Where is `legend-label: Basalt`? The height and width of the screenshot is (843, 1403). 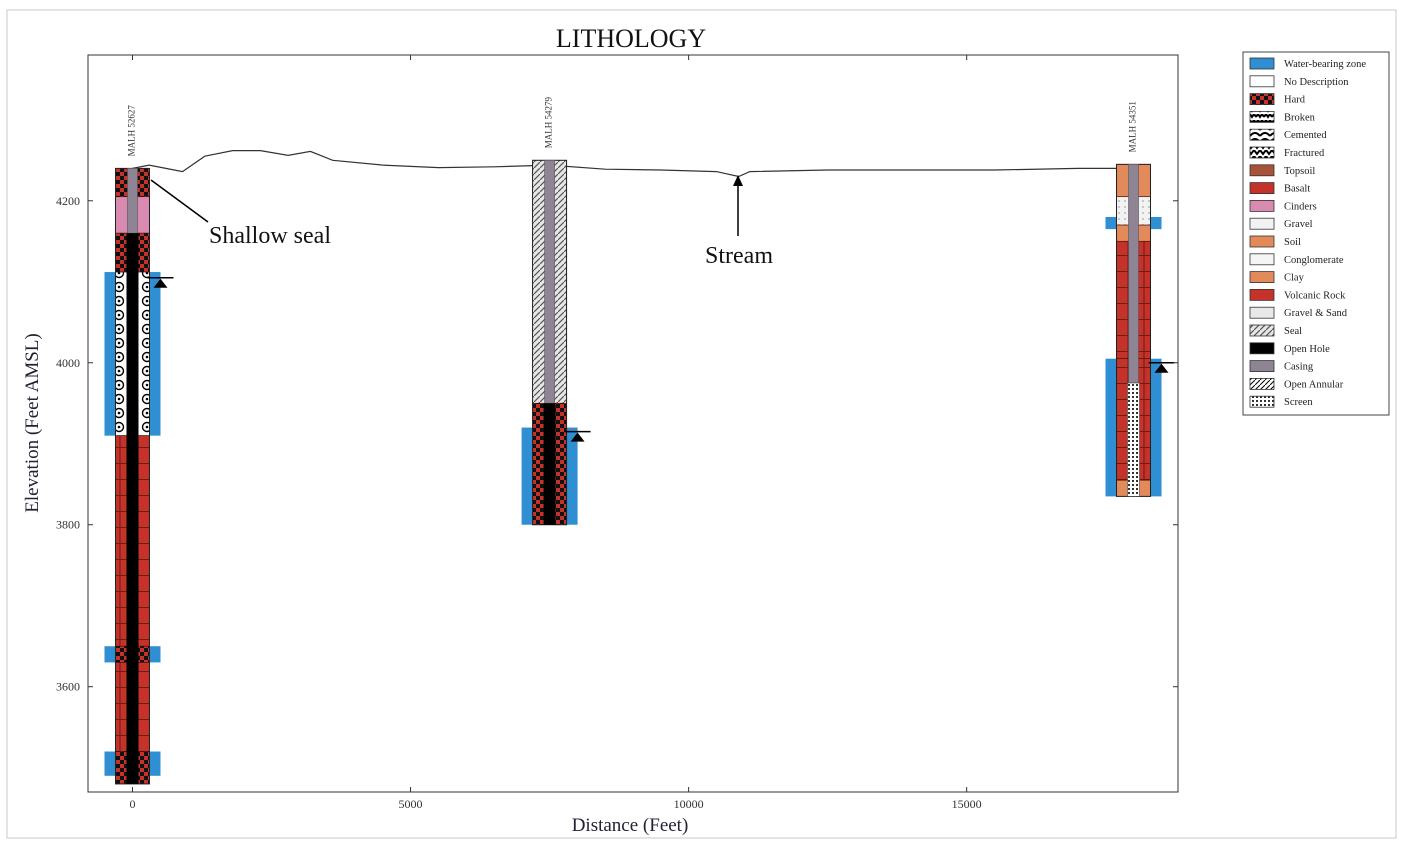 legend-label: Basalt is located at coordinates (1297, 189).